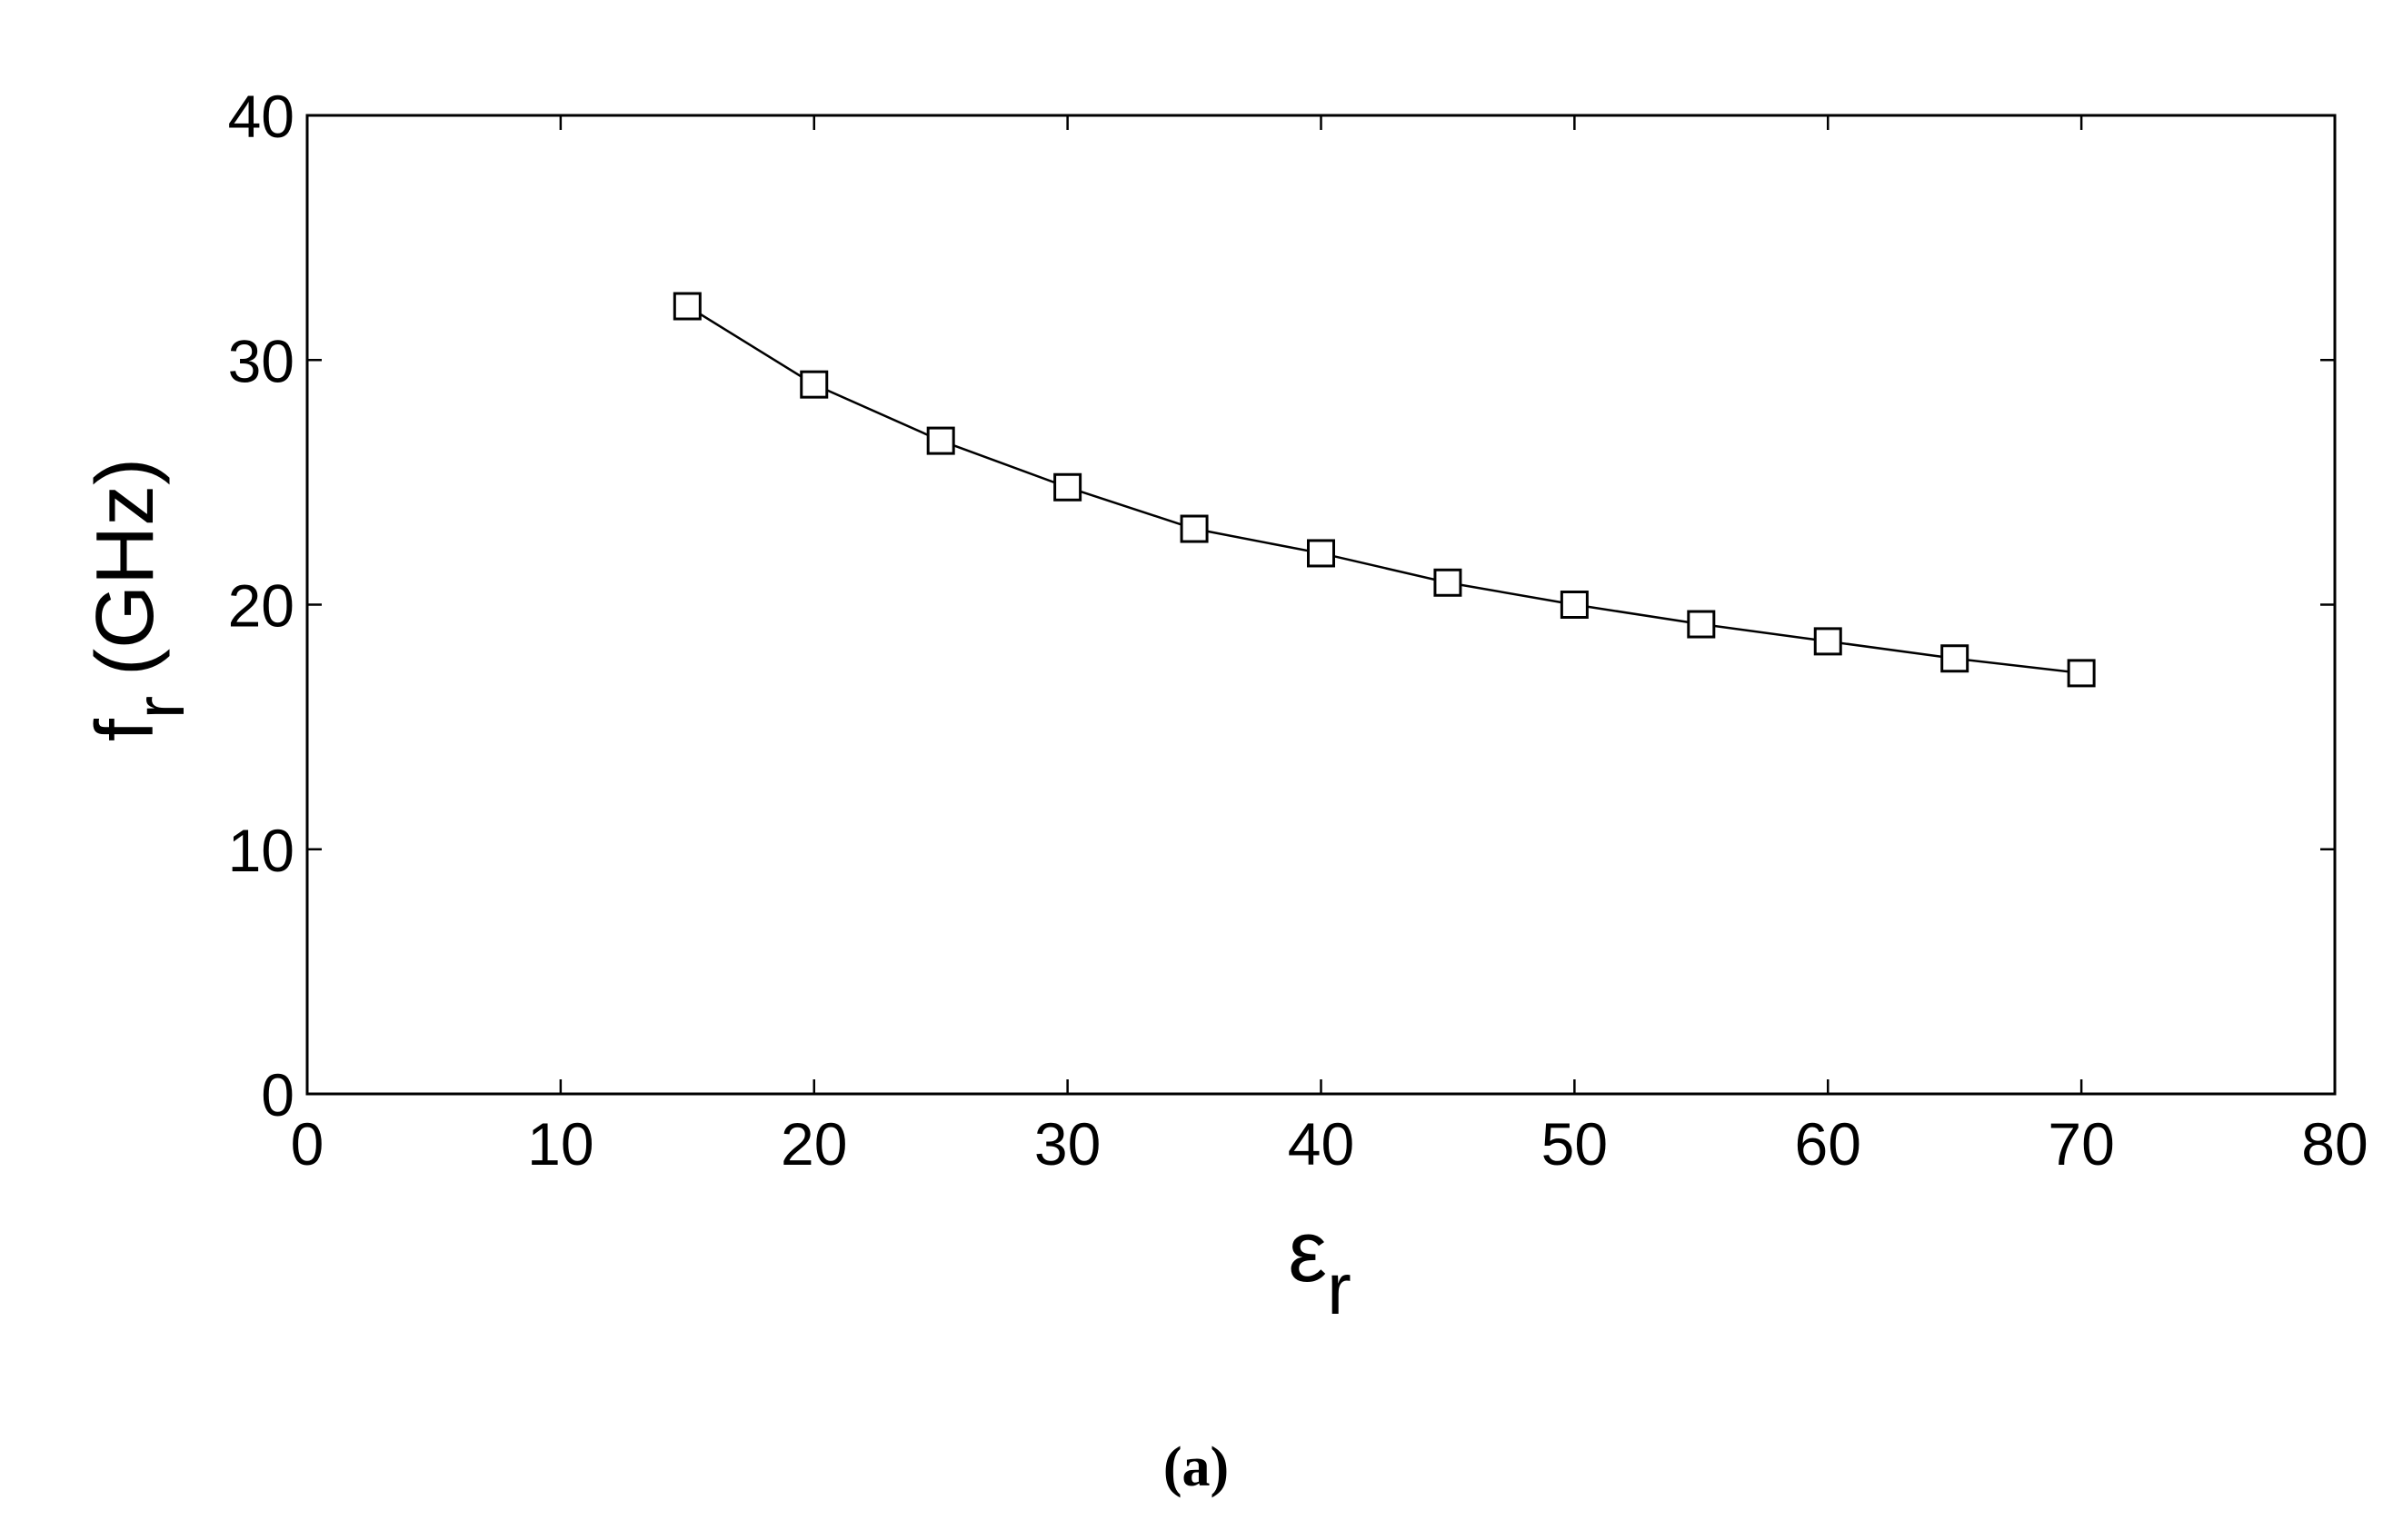 This screenshot has width=2393, height=1540. Describe the element at coordinates (2334, 1143) in the screenshot. I see `x-tick-label: 80` at that location.